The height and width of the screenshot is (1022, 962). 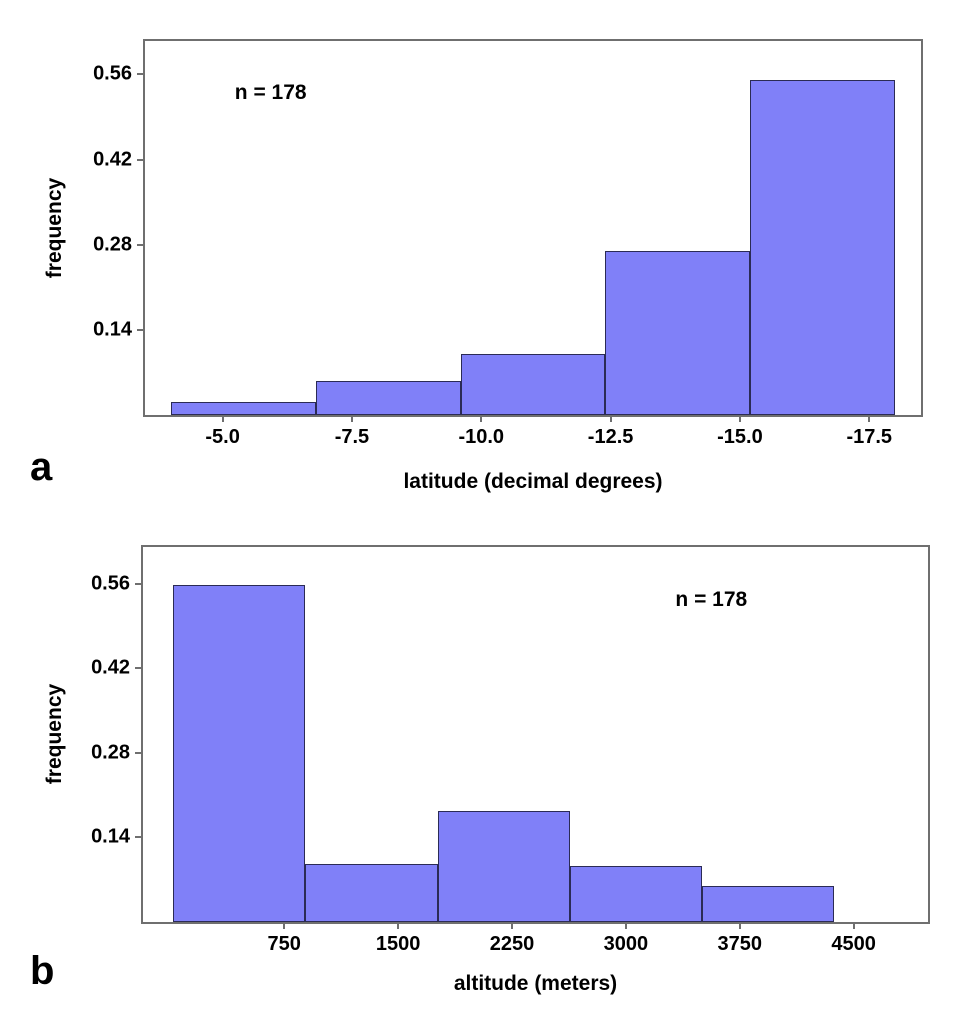 I want to click on x-tick-label: -15.0, so click(x=740, y=437).